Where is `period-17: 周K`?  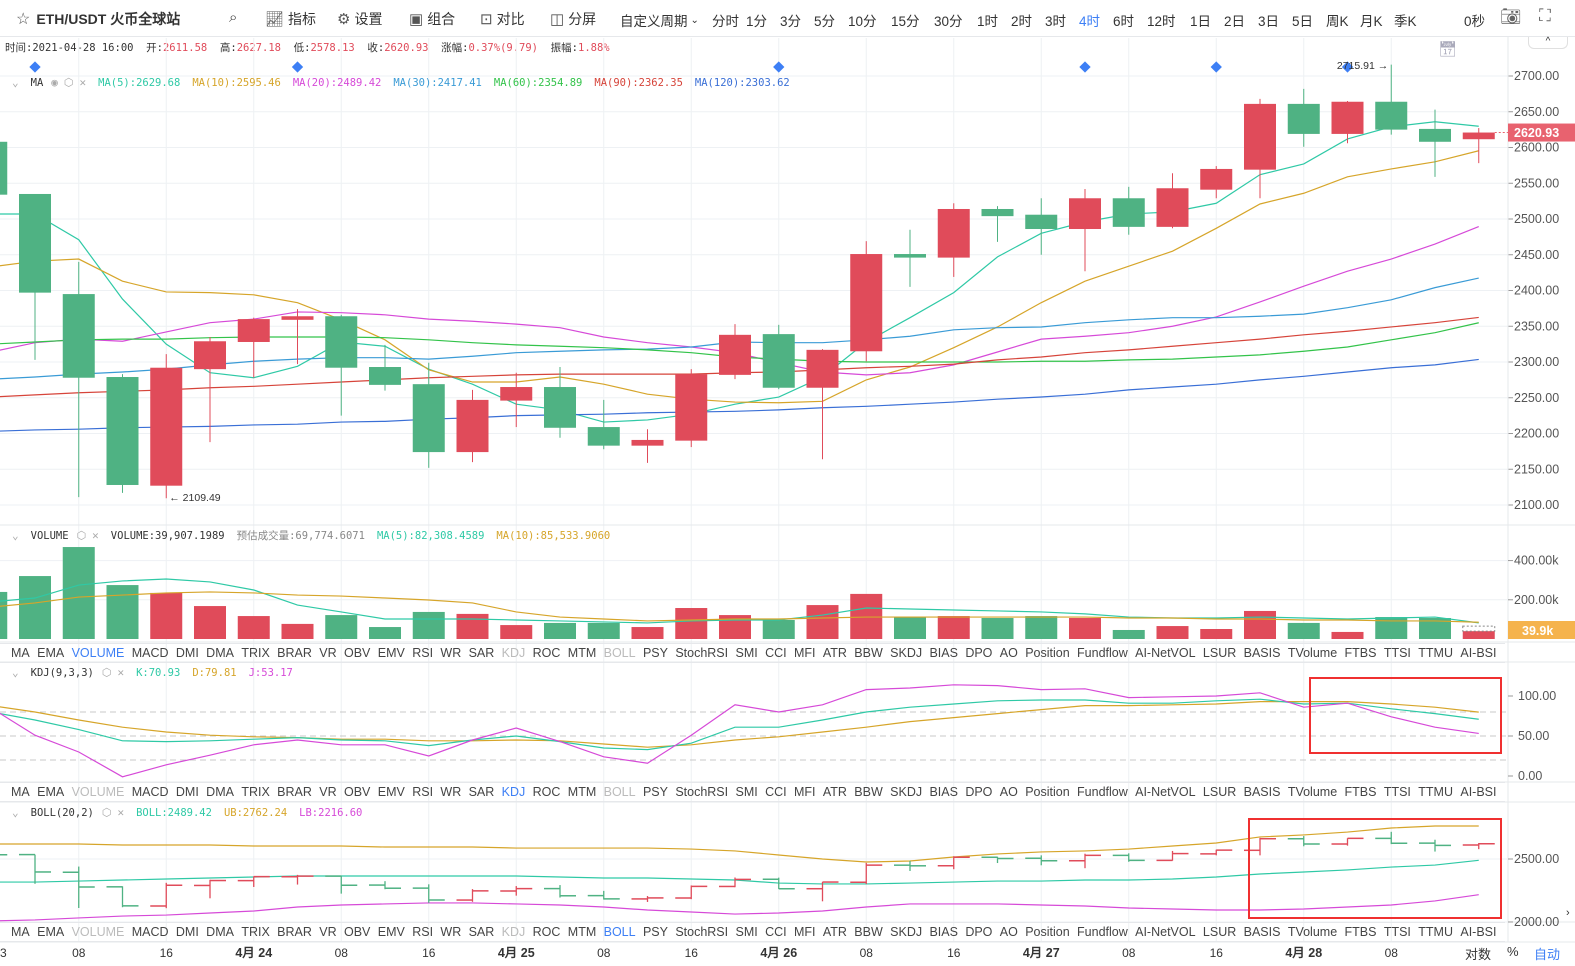
period-17: 周K is located at coordinates (1337, 21).